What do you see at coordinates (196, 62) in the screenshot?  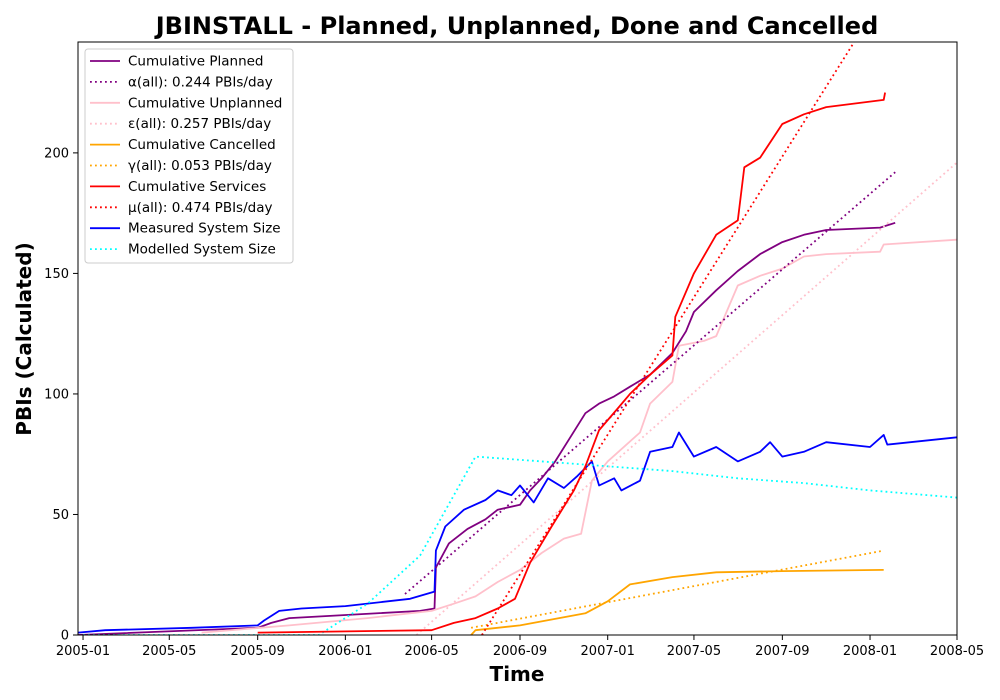 I see `legend-label: Cumulative Planned` at bounding box center [196, 62].